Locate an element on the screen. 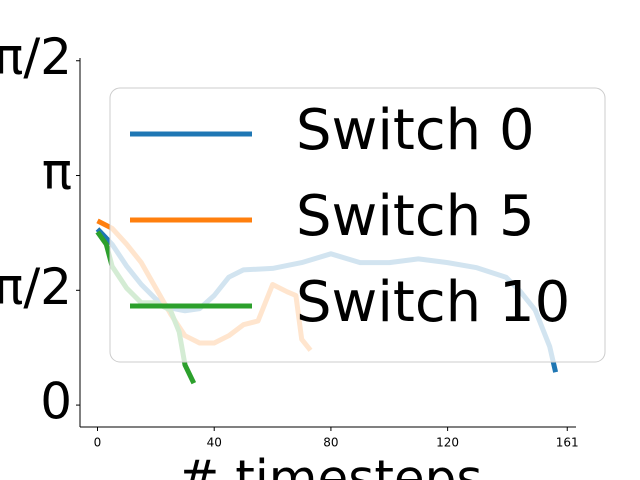 The height and width of the screenshot is (480, 640). legend-label: Switch 5 is located at coordinates (415, 216).